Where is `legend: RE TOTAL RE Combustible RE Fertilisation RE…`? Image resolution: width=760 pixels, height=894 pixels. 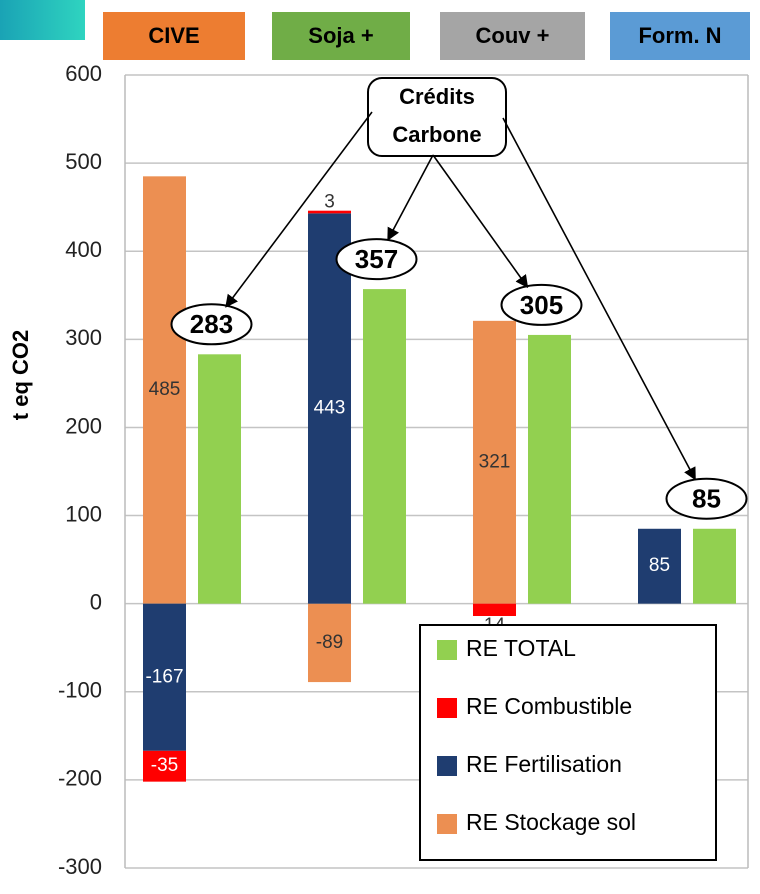 legend: RE TOTAL RE Combustible RE Fertilisation RE… is located at coordinates (568, 742).